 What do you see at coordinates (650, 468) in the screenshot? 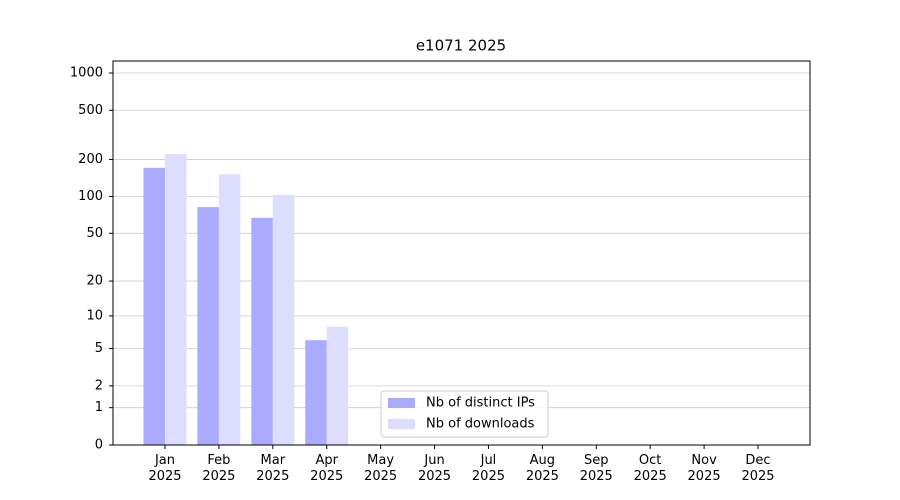
I see `x-tick-label: Oct 2025` at bounding box center [650, 468].